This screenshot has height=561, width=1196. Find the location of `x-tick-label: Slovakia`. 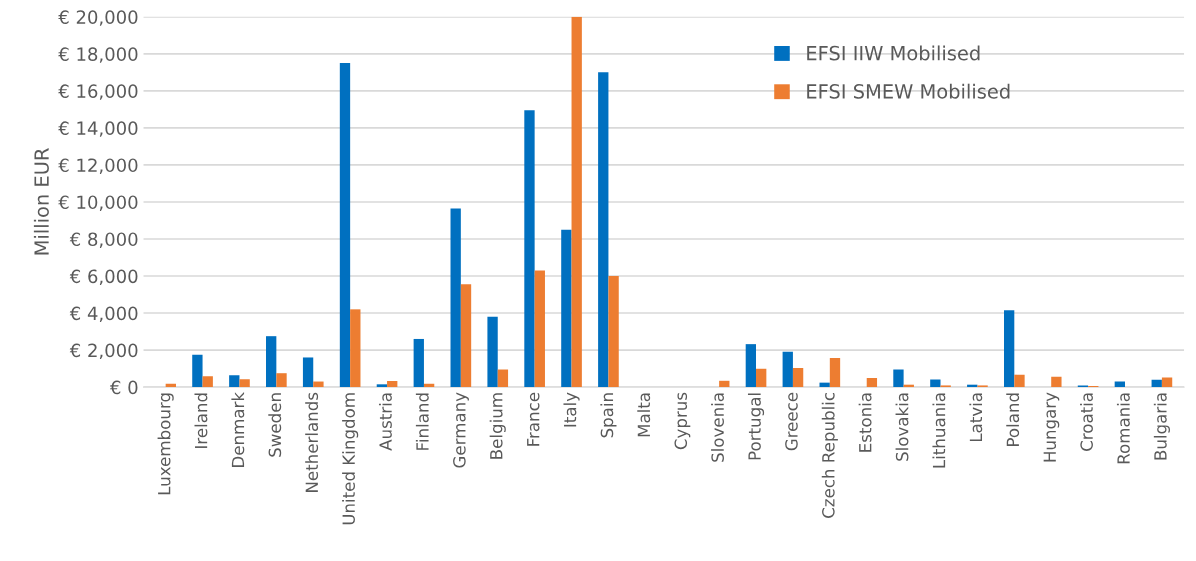

x-tick-label: Slovakia is located at coordinates (902, 427).